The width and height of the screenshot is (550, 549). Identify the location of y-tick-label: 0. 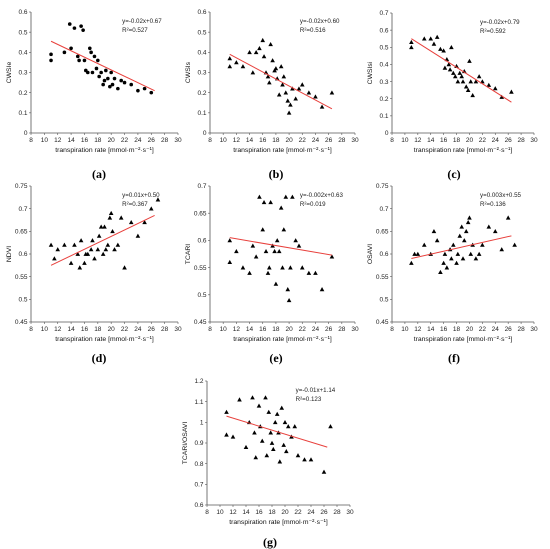
(387, 133).